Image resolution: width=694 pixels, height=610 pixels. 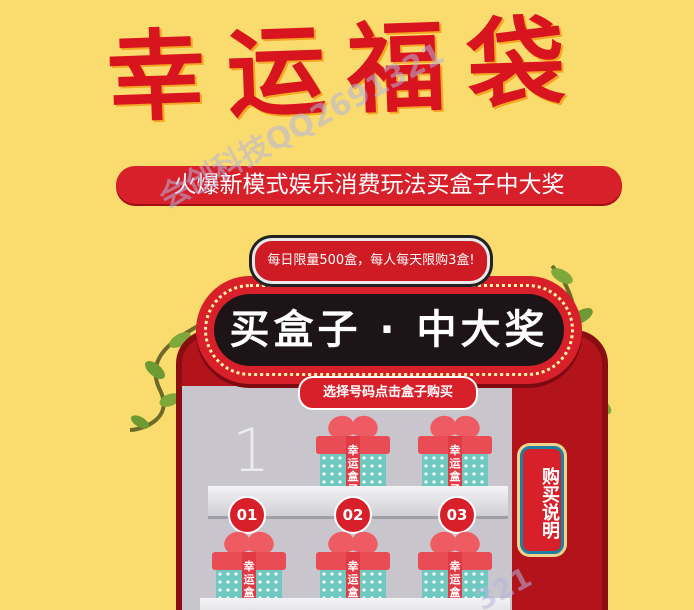 What do you see at coordinates (369, 185) in the screenshot?
I see `subtitle-banner: 火爆新模式娱乐消费玩法买盒子中大奖` at bounding box center [369, 185].